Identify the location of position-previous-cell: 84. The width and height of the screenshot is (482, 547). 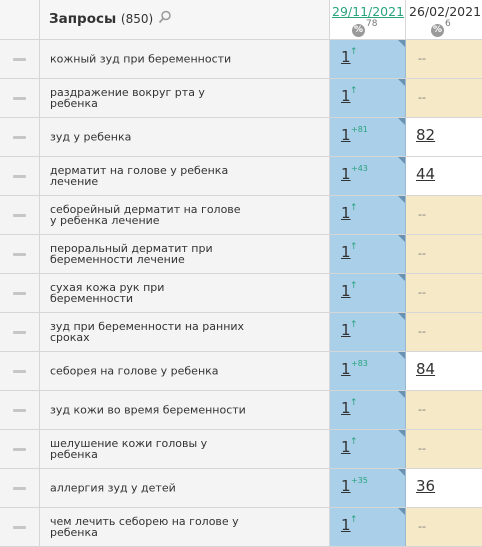
(444, 371).